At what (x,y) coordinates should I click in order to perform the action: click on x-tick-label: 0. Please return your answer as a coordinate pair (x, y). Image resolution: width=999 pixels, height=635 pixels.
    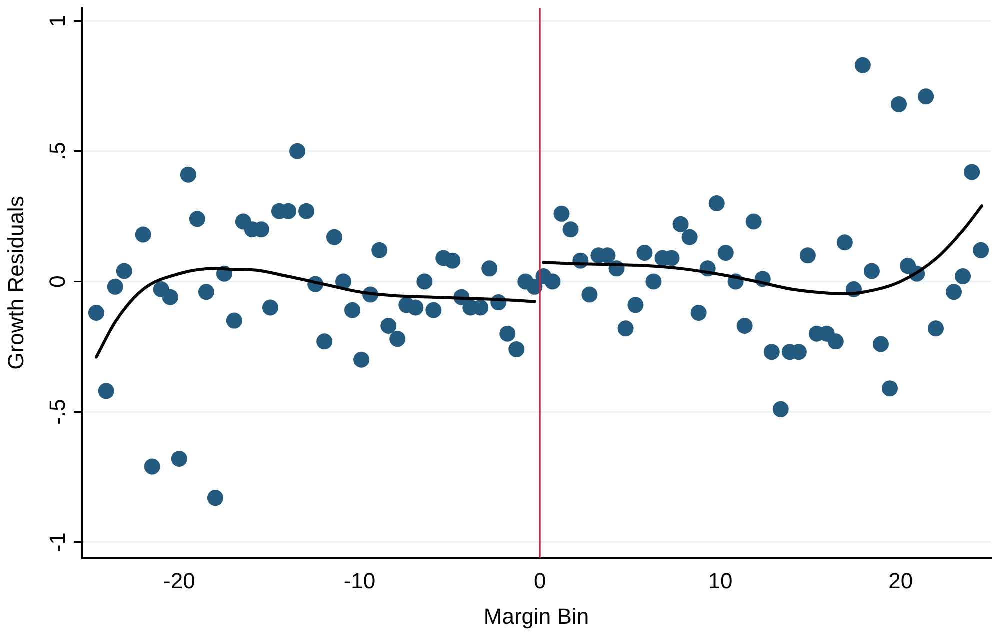
    Looking at the image, I should click on (540, 581).